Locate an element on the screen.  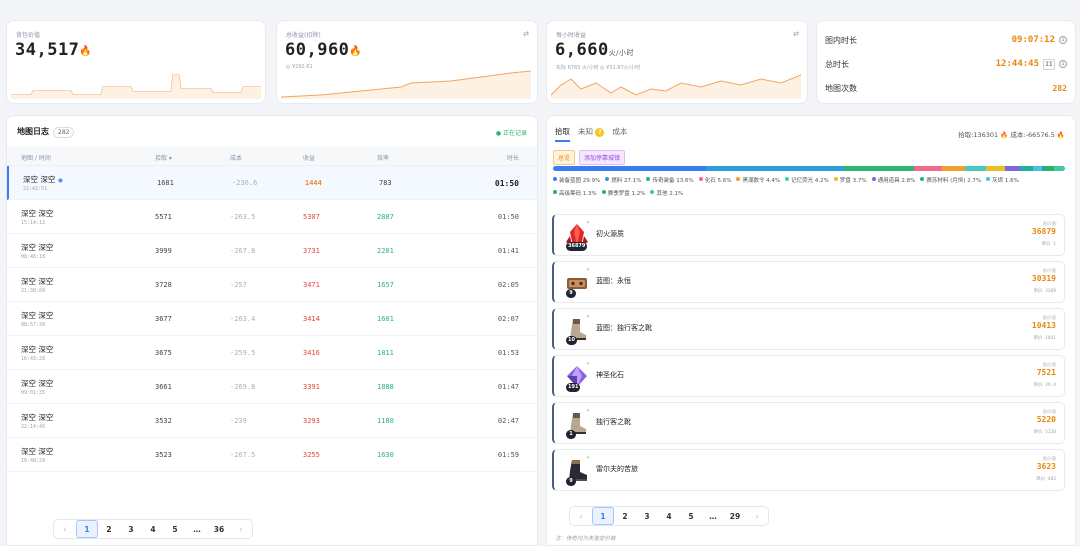
timer-card: 图内时长 09:07:12 i 总时长 12:44:45 II i 地图次数 282 is located at coordinates (946, 62).